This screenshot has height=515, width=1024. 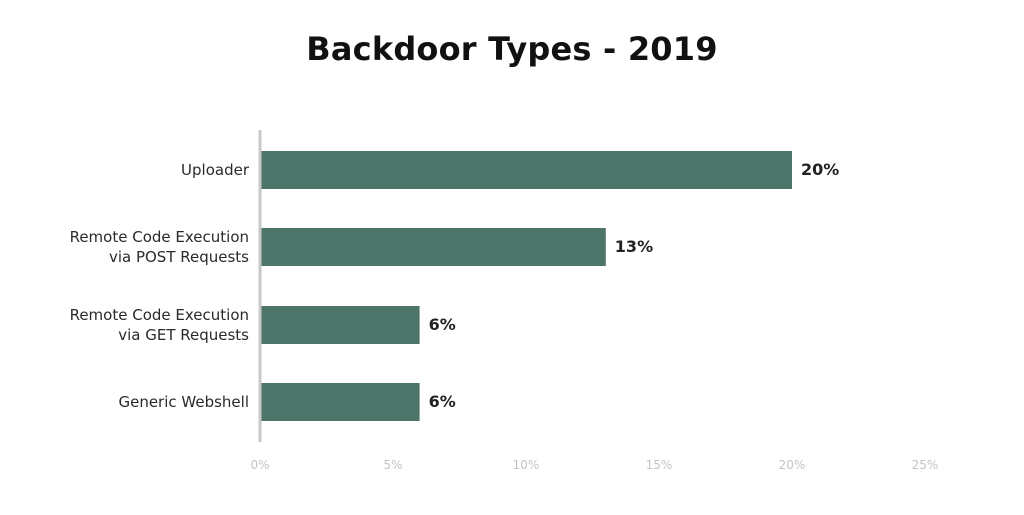 I want to click on category-label-0-0: Uploader, so click(x=215, y=170).